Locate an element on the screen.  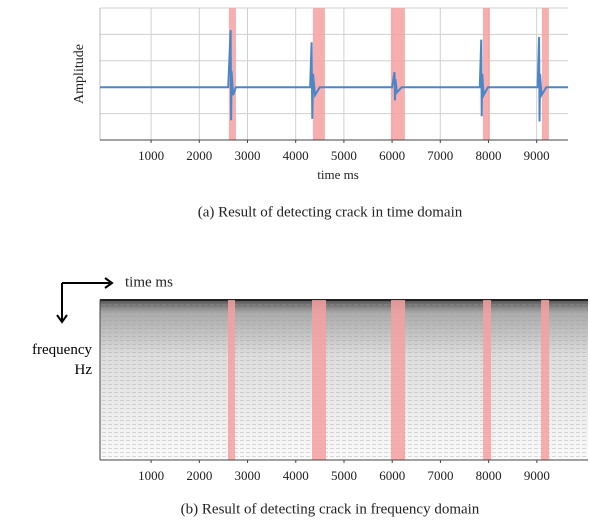
y-axis-label: Amplitude is located at coordinates (79, 74).